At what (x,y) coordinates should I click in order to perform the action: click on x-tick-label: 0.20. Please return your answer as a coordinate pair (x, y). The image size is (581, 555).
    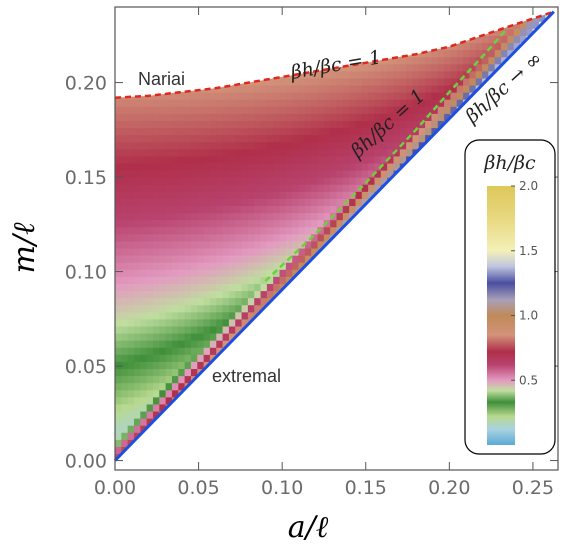
    Looking at the image, I should click on (449, 488).